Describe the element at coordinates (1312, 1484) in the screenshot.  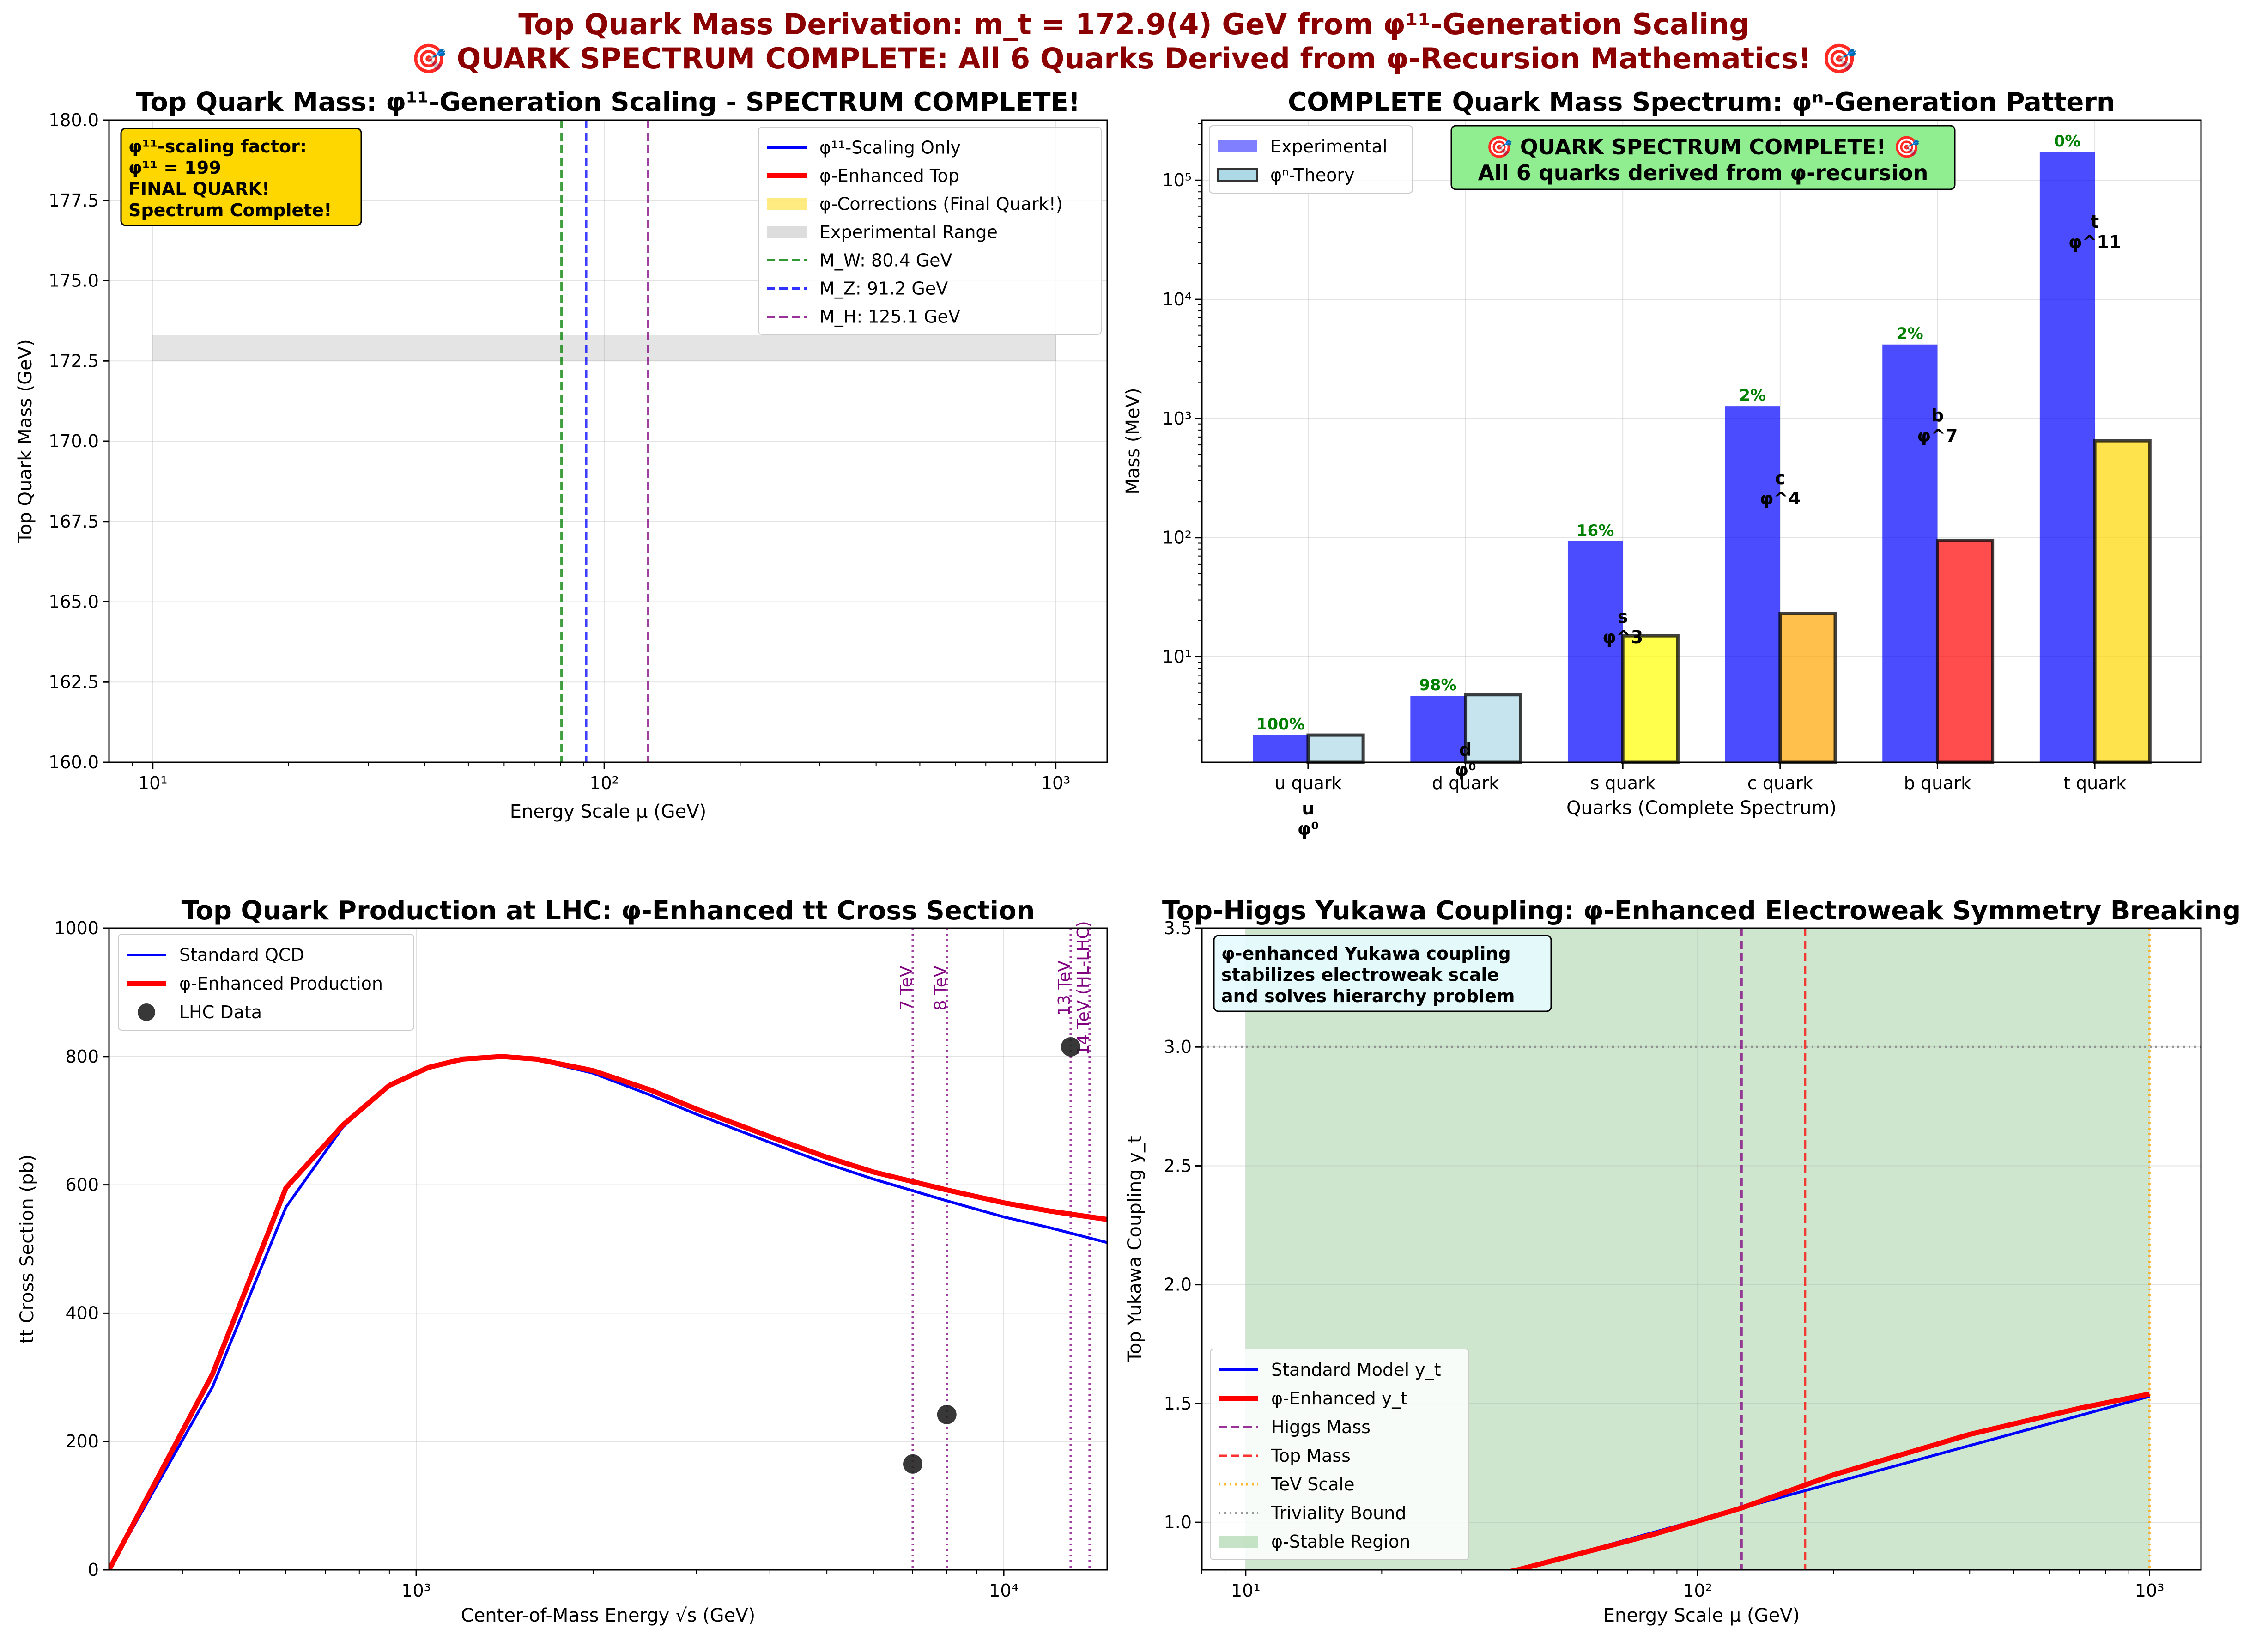
I see `legend-label: TeV Scale` at that location.